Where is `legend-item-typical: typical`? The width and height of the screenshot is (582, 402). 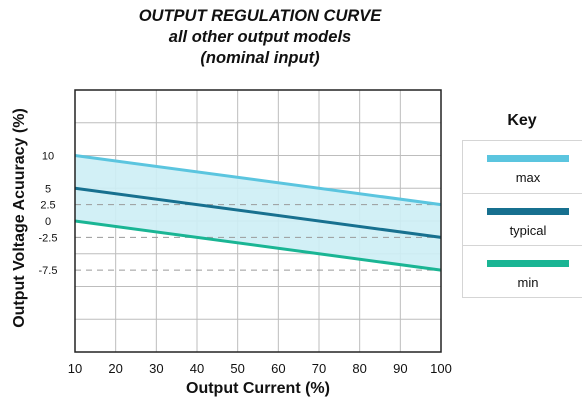
legend-item-typical: typical is located at coordinates (522, 219).